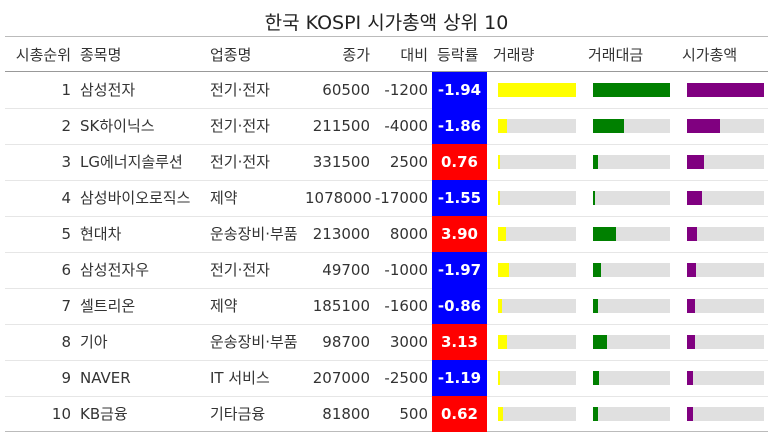 This screenshot has width=773, height=435. I want to click on cell-change: -1.94, so click(459, 90).